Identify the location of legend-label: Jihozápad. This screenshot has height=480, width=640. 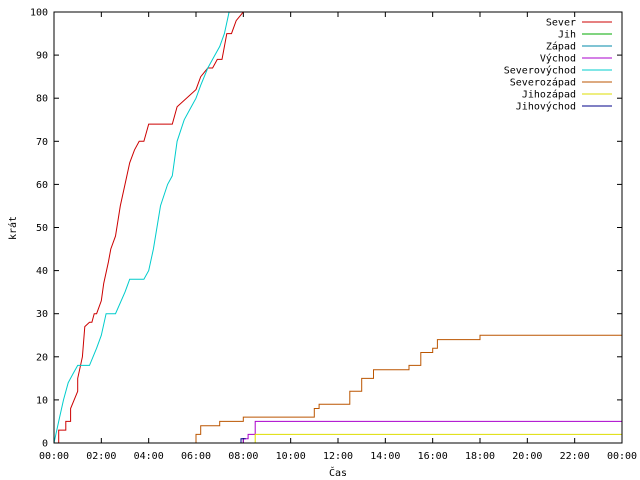
(549, 95).